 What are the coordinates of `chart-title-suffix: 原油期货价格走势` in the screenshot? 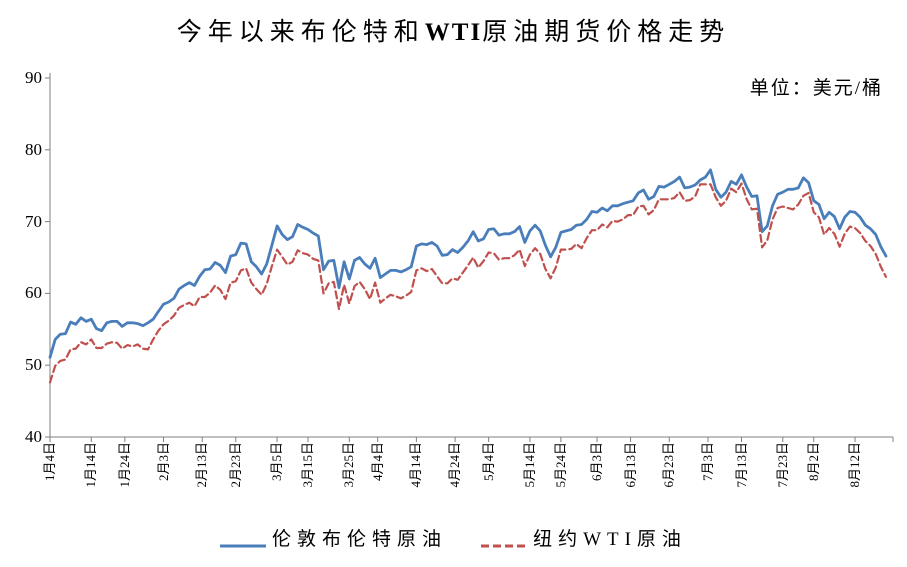 It's located at (606, 32).